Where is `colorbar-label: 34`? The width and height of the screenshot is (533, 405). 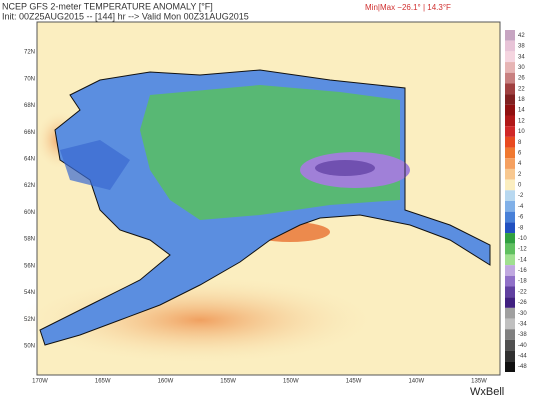 colorbar-label: 34 is located at coordinates (521, 57).